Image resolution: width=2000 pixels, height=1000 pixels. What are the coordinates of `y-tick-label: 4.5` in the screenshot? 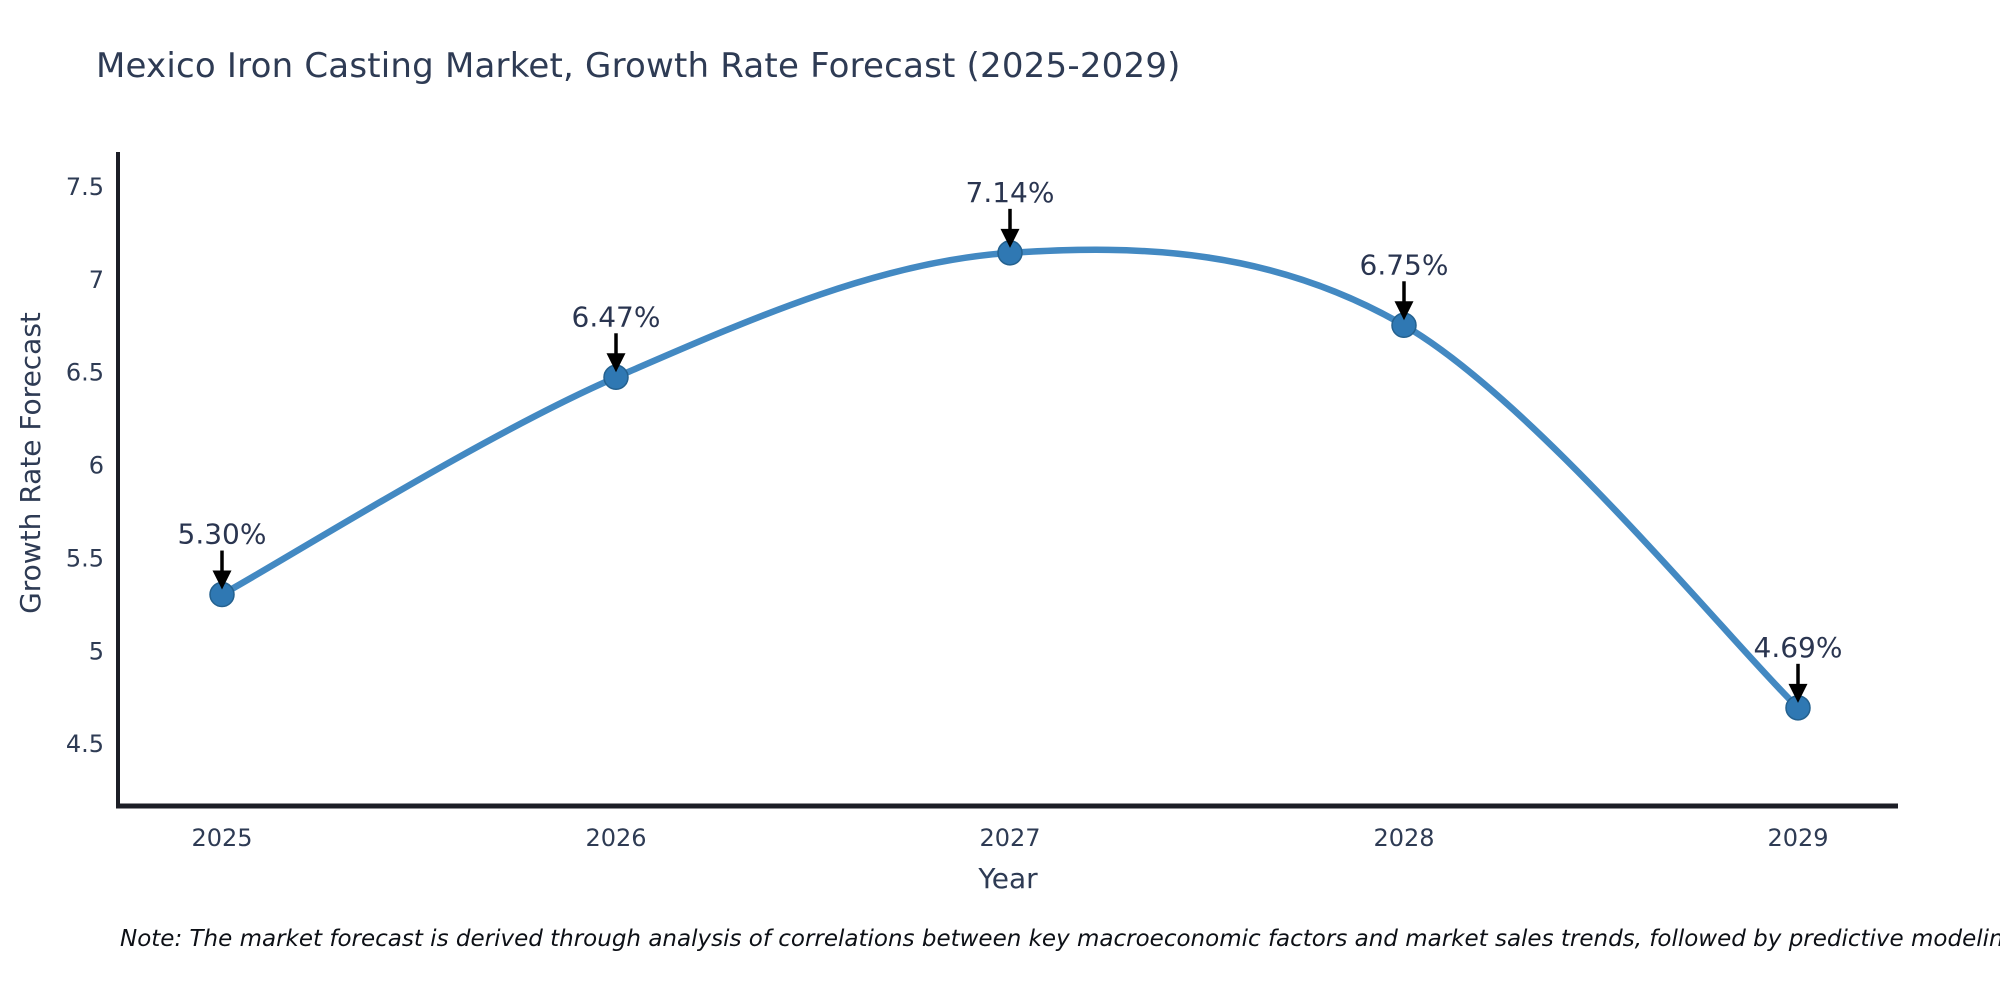 It's located at (85, 744).